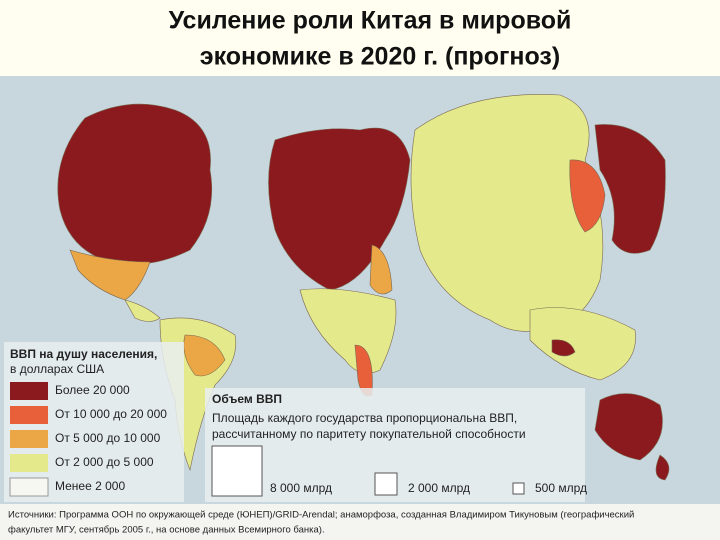 The height and width of the screenshot is (540, 720). Describe the element at coordinates (142, 310) in the screenshot. I see `central-america` at that location.